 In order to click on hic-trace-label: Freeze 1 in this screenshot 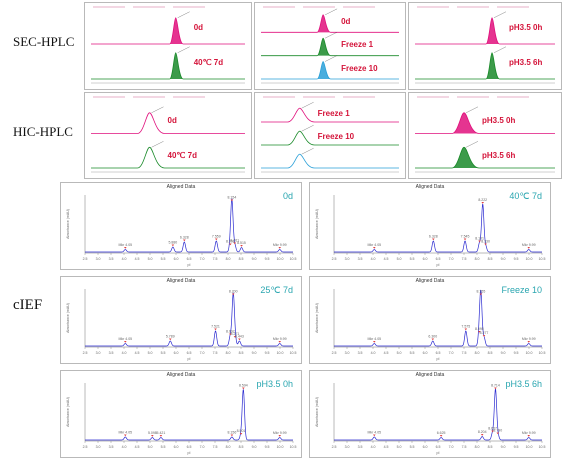, I will do `click(333, 114)`.